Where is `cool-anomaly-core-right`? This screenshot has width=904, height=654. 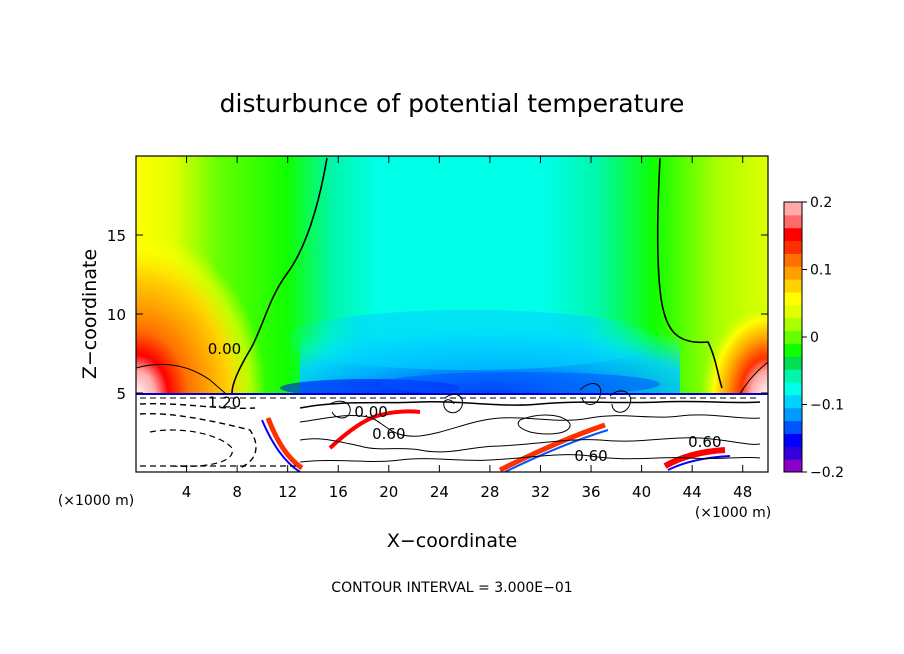
cool-anomaly-core-right is located at coordinates (520, 384).